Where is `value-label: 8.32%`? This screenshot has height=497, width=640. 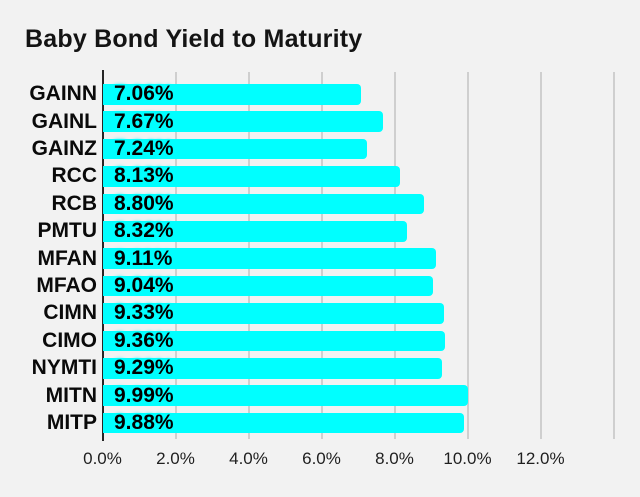 value-label: 8.32% is located at coordinates (144, 231).